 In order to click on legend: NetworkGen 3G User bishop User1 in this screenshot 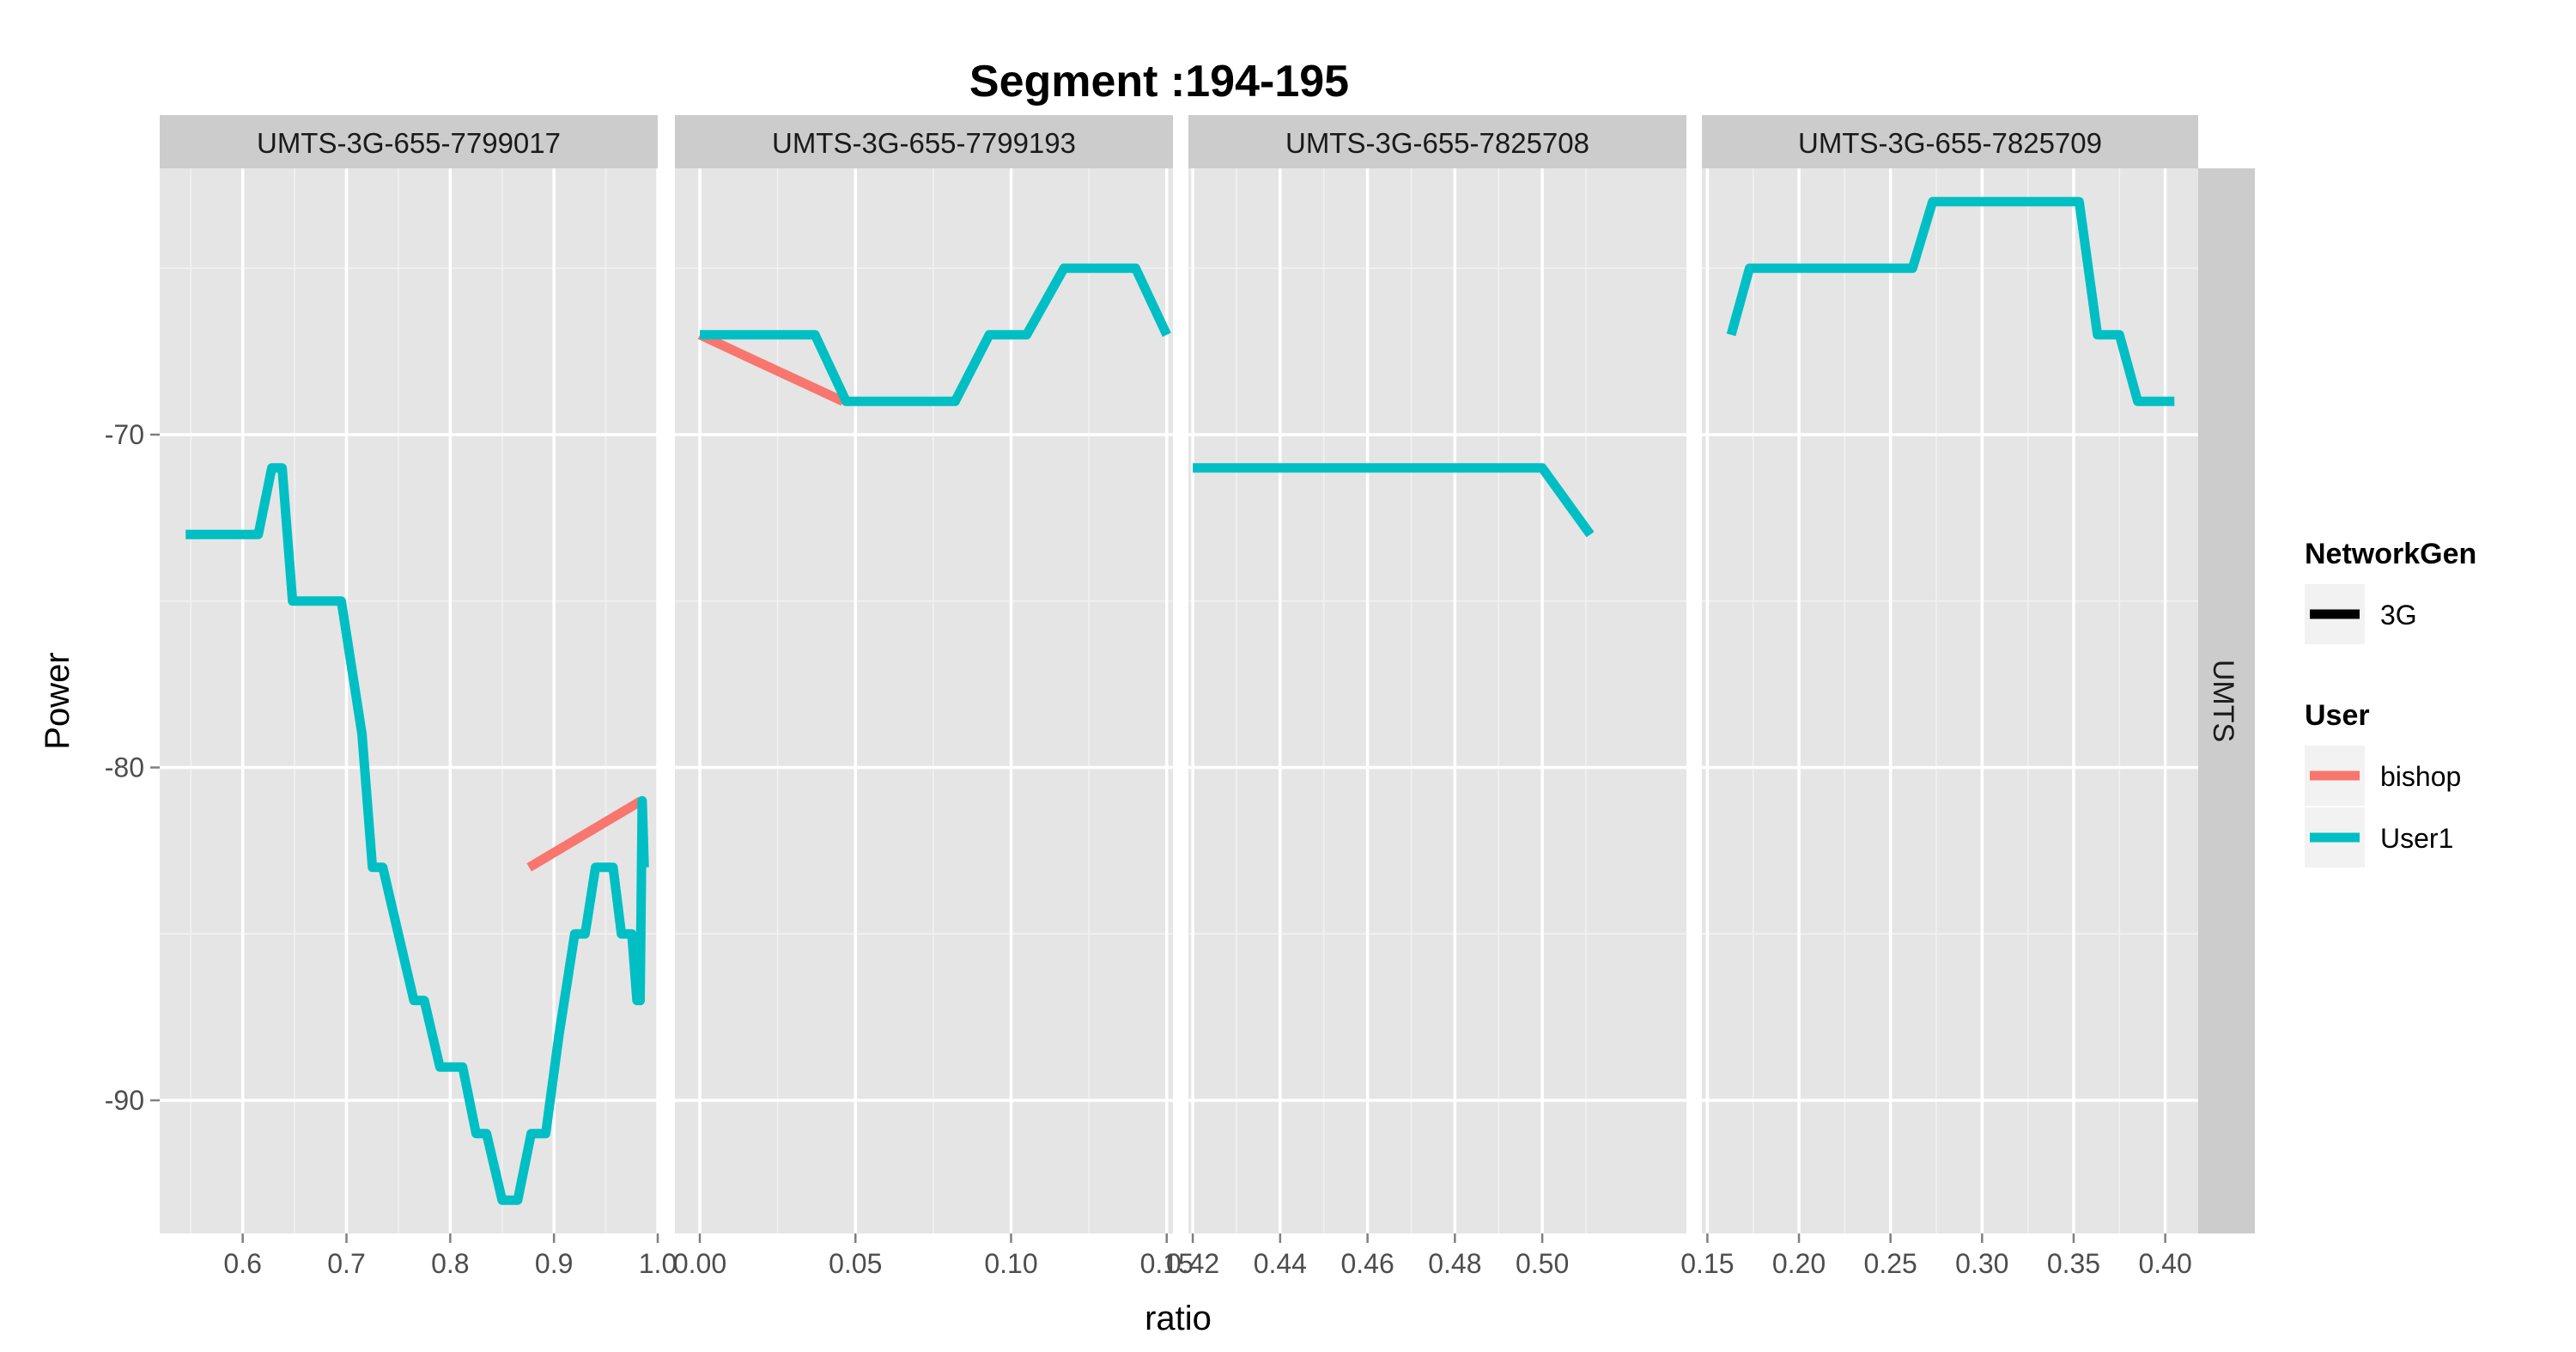, I will do `click(2390, 703)`.